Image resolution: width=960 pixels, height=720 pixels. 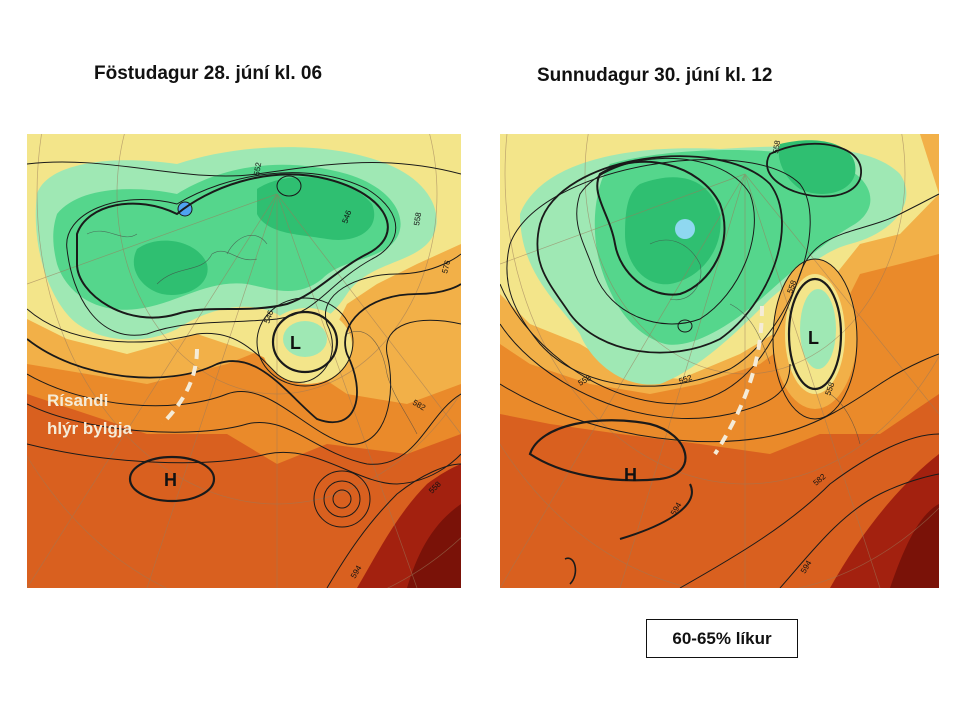 What do you see at coordinates (630, 475) in the screenshot?
I see `high-label-right: H` at bounding box center [630, 475].